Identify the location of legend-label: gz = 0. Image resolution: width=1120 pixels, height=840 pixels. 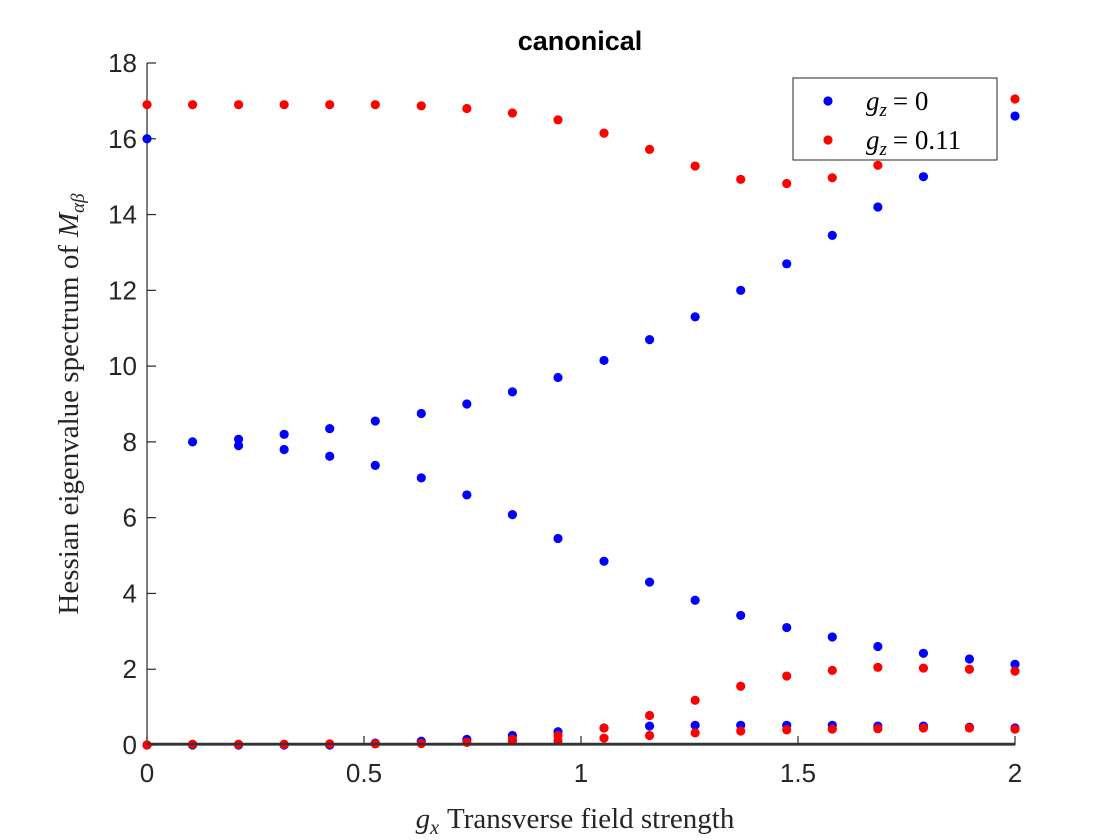
(897, 103).